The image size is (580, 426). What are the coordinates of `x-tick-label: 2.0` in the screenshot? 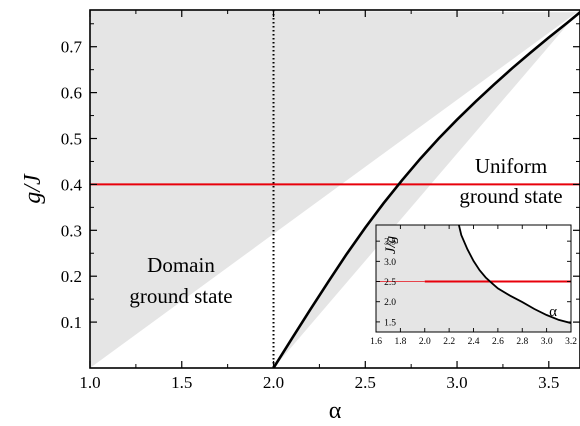 It's located at (273, 382).